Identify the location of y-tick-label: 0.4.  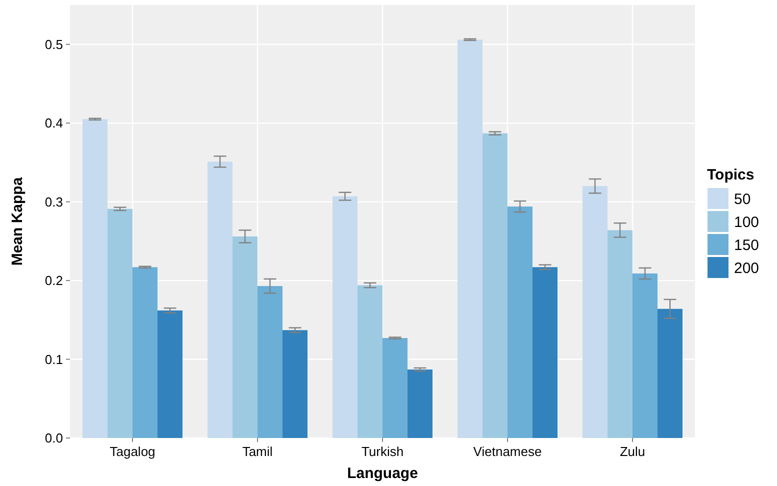
(53, 123).